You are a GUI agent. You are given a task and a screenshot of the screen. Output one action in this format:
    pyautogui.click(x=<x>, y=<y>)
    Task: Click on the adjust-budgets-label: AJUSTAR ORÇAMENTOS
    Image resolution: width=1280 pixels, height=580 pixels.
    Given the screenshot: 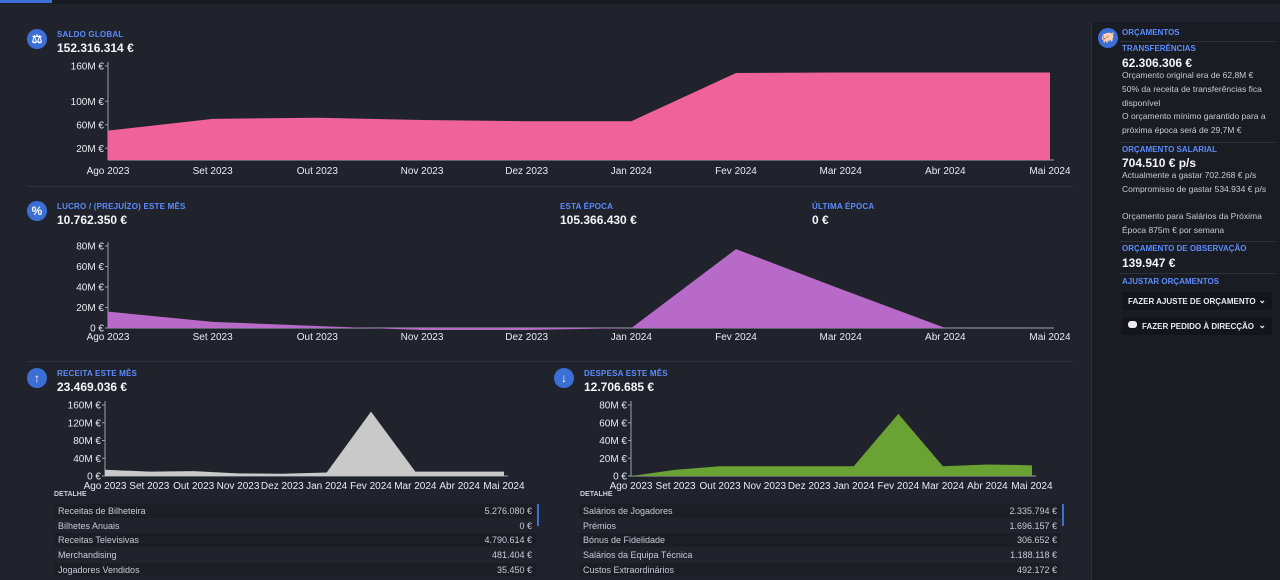 What is the action you would take?
    pyautogui.click(x=1171, y=281)
    